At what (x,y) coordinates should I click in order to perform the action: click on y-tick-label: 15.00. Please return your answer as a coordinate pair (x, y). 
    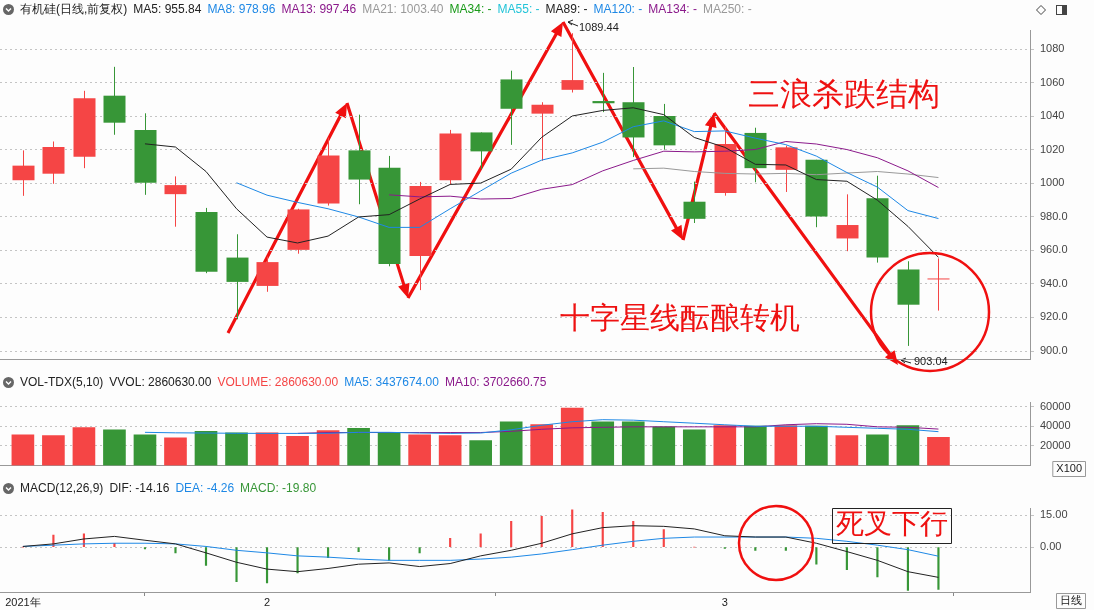
    Looking at the image, I should click on (1054, 514).